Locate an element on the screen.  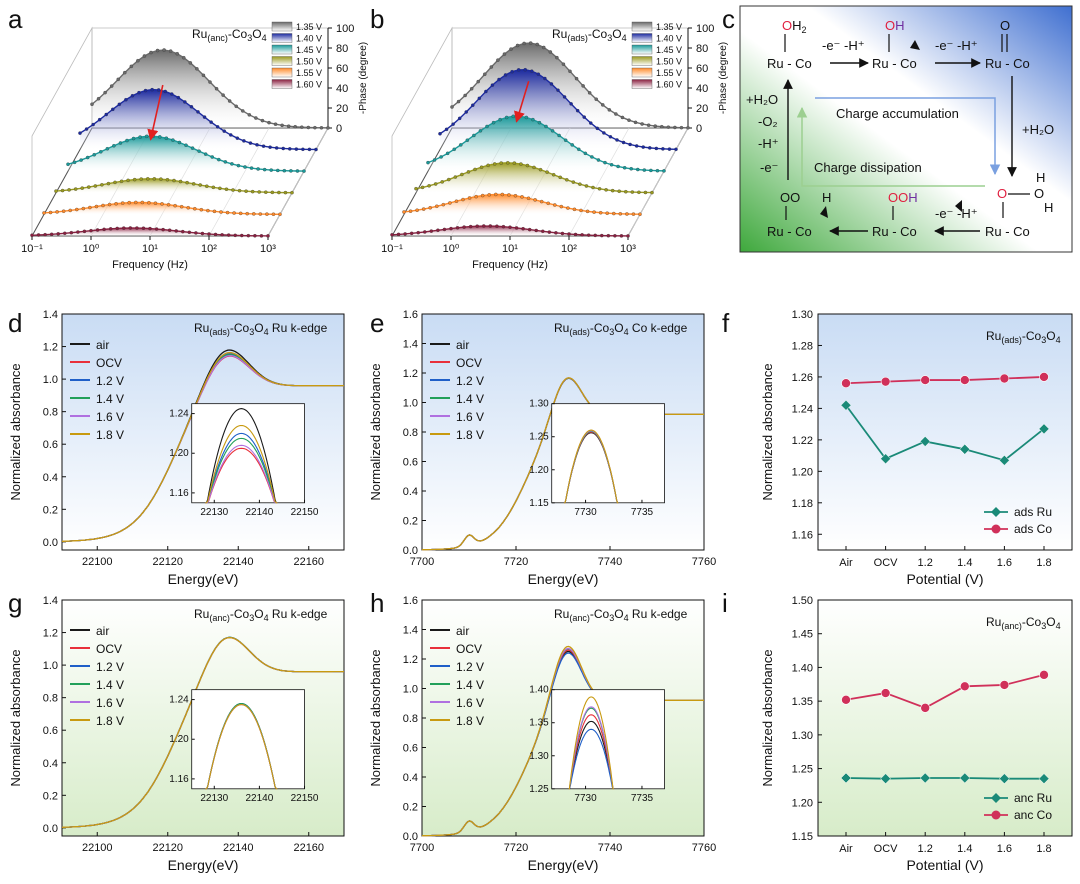
x-tick-label: 10⁰ is located at coordinates (451, 249).